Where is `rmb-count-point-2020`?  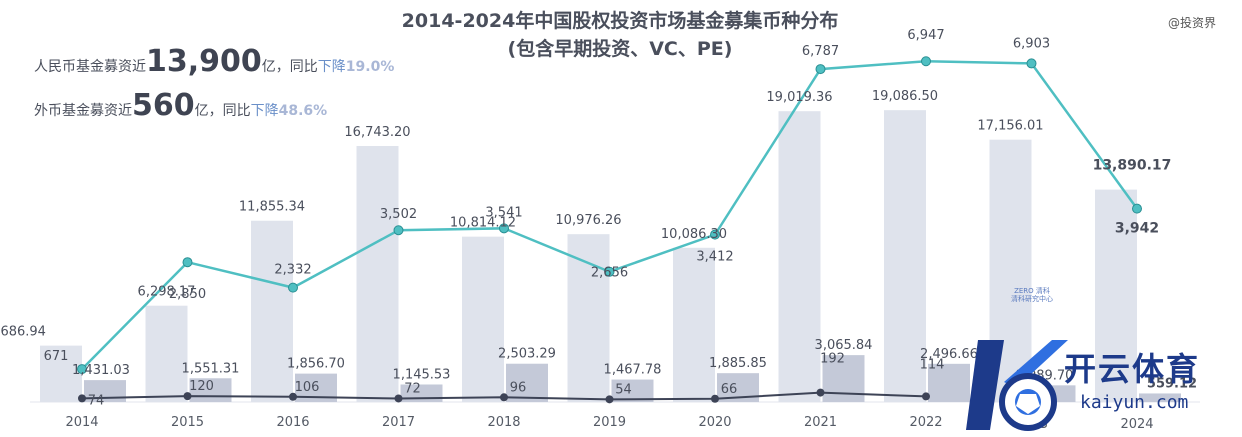 rmb-count-point-2020 is located at coordinates (715, 234).